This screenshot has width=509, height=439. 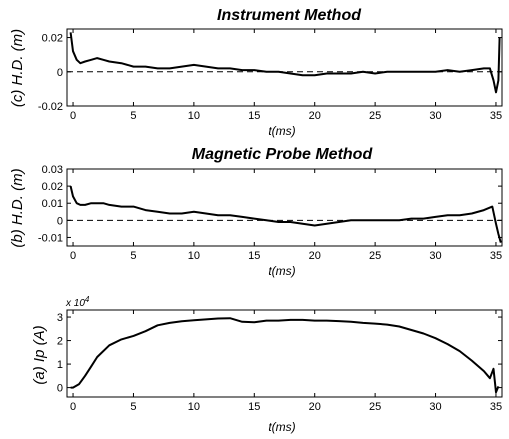 What do you see at coordinates (17, 207) in the screenshot?
I see `y-axis-label: (b) H.D. (m)` at bounding box center [17, 207].